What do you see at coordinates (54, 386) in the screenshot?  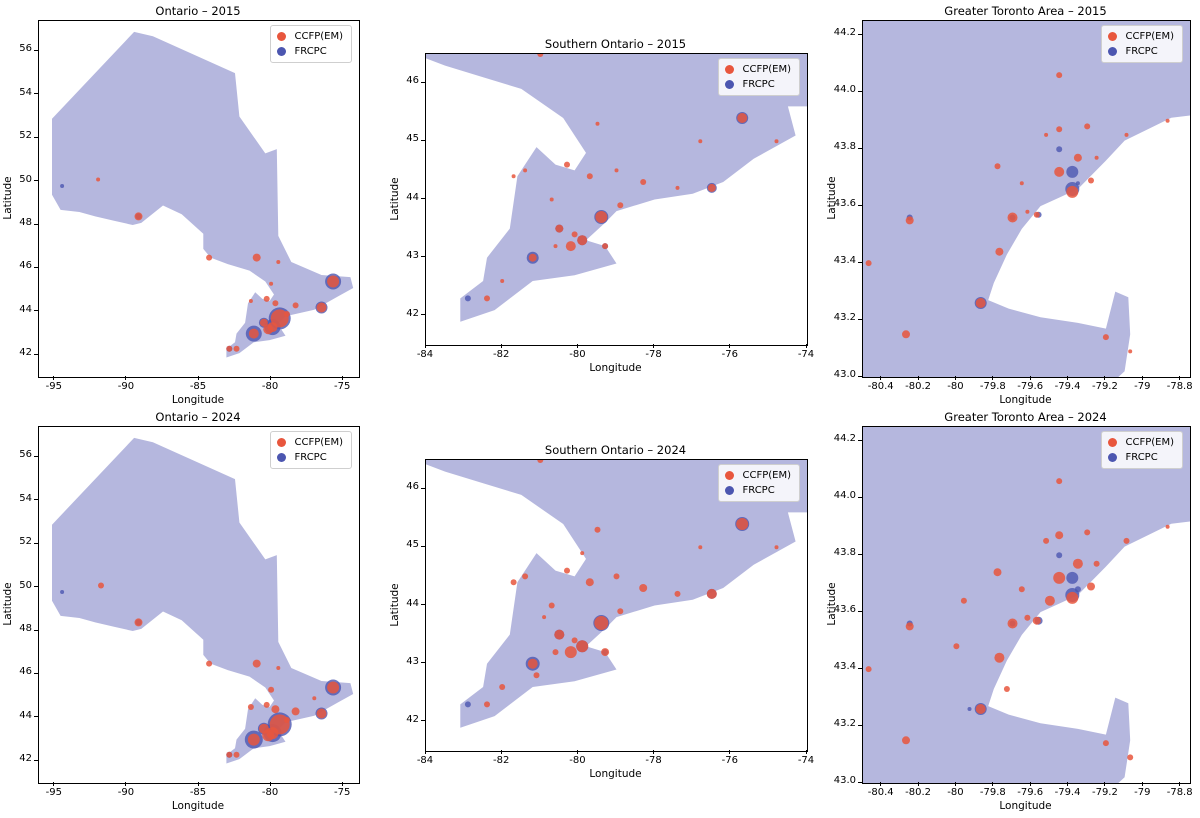 I see `x-tick-label: -95` at bounding box center [54, 386].